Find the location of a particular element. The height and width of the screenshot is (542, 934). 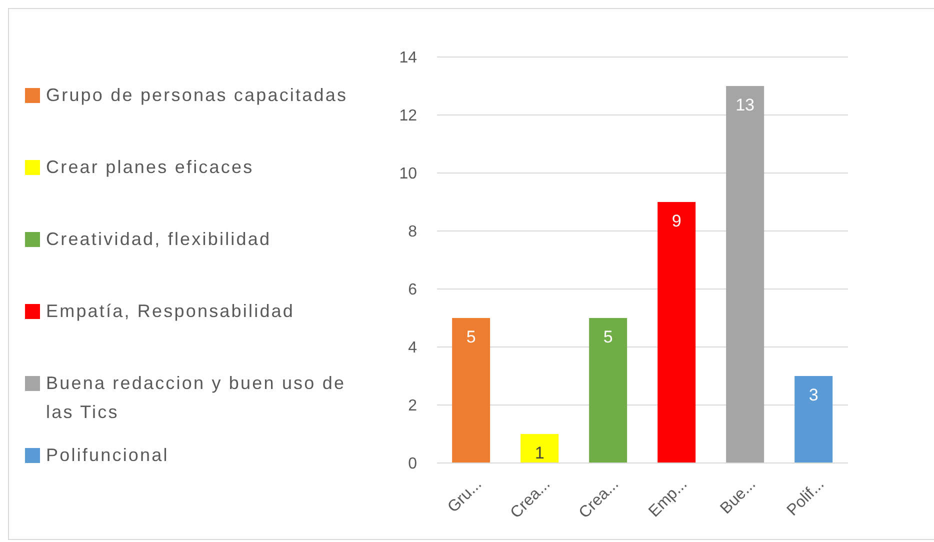

y-tick-label: 4 is located at coordinates (413, 348).